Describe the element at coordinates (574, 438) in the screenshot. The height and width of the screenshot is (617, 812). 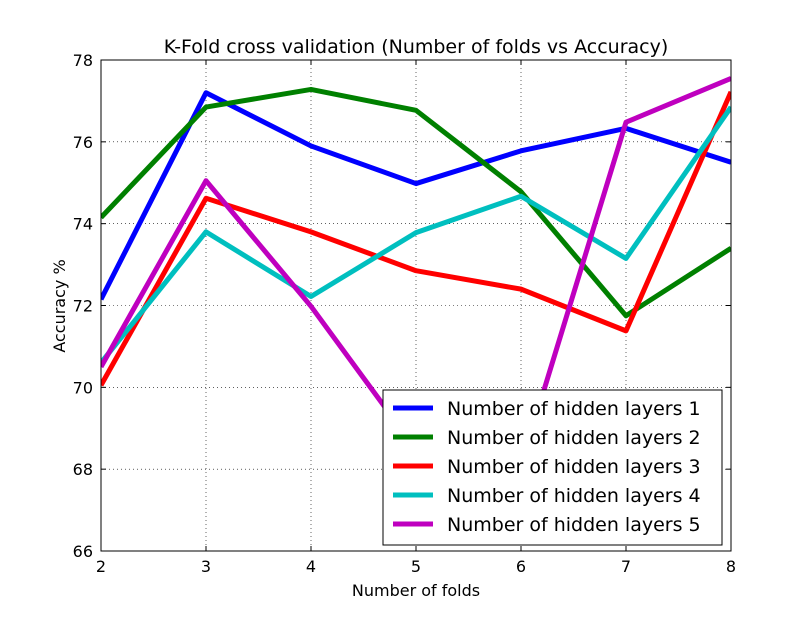
I see `legend-label-2: Number of hidden layers 2` at that location.